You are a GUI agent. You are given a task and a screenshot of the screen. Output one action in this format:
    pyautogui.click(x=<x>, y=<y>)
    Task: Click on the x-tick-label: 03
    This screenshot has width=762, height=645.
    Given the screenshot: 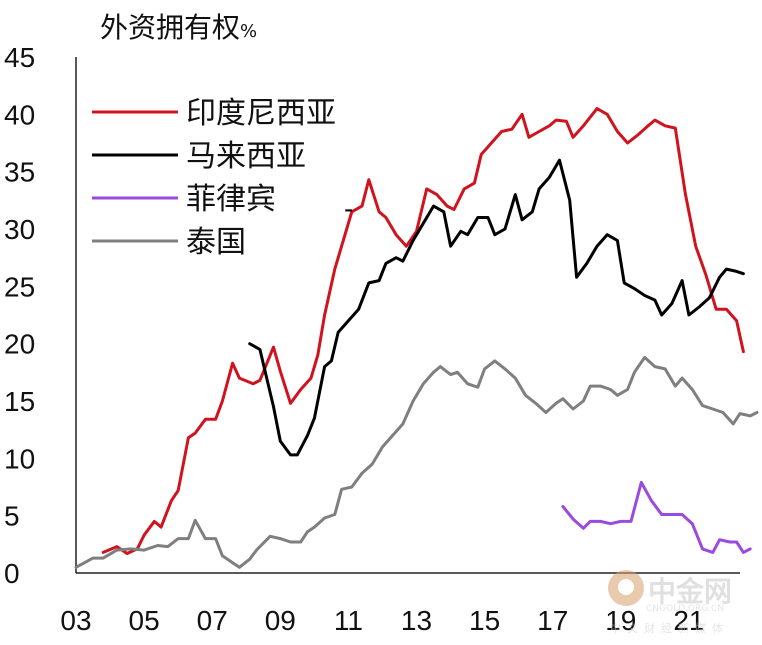 What is the action you would take?
    pyautogui.click(x=75, y=620)
    